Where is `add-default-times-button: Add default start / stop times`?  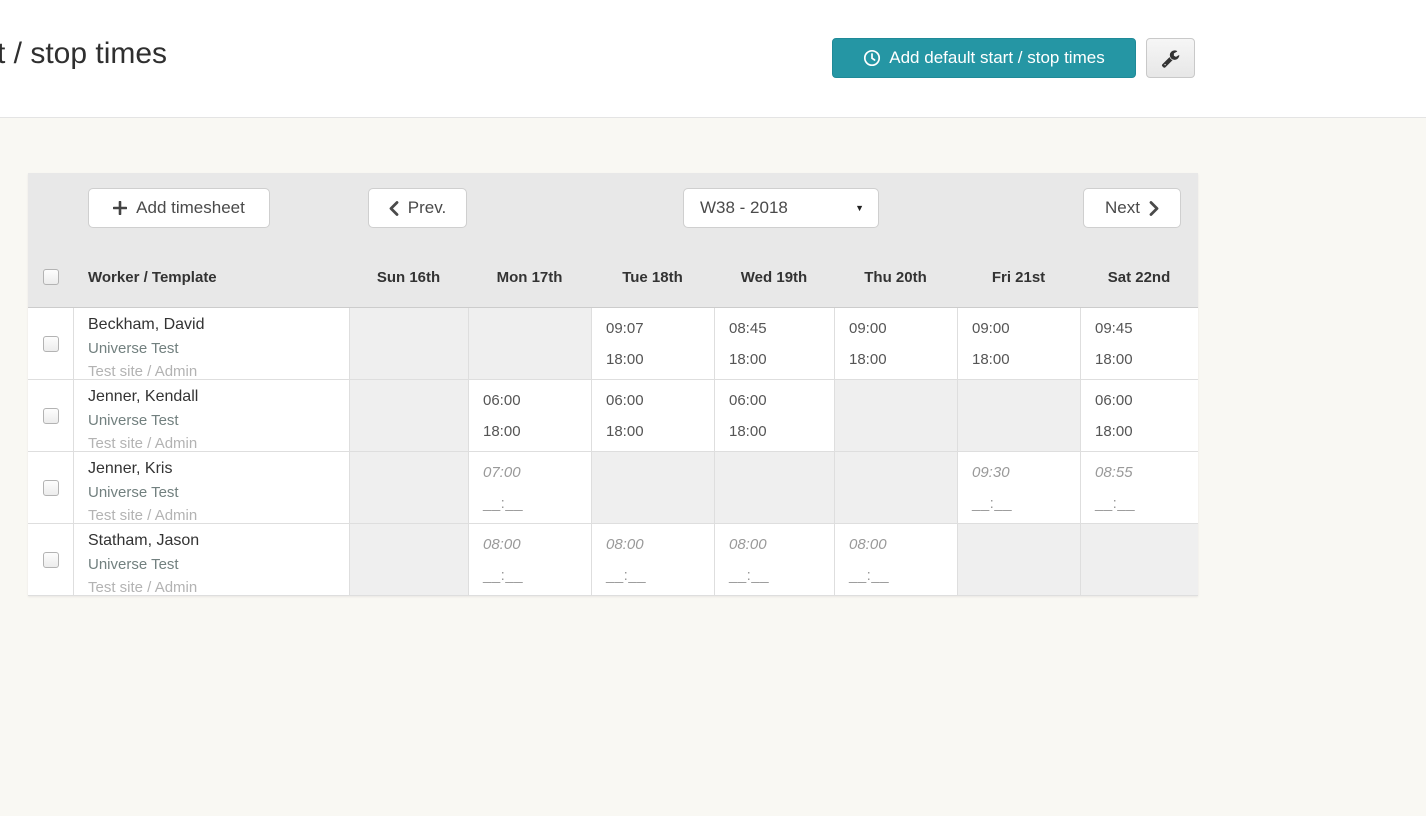 add-default-times-button: Add default start / stop times is located at coordinates (984, 58).